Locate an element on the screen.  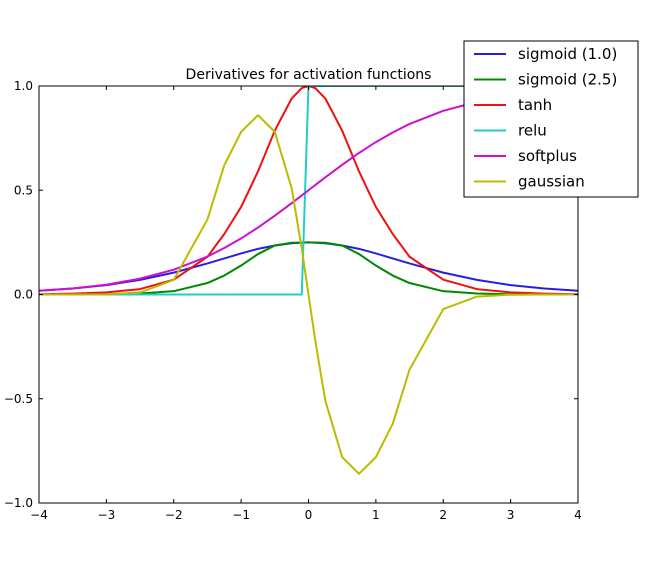
legend-label-softplus: softplus is located at coordinates (547, 156).